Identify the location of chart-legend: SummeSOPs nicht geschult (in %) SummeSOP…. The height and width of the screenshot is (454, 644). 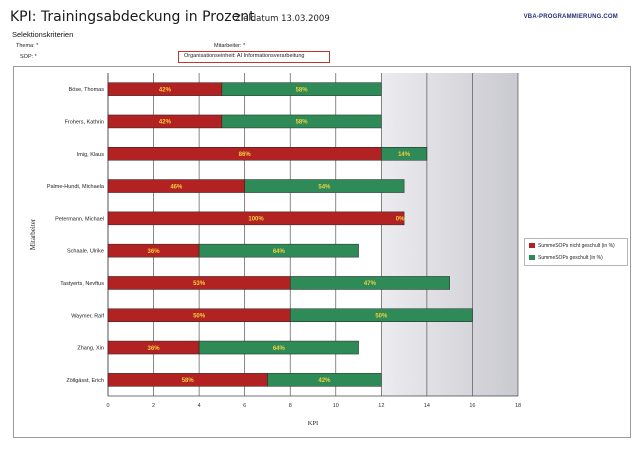
(576, 252).